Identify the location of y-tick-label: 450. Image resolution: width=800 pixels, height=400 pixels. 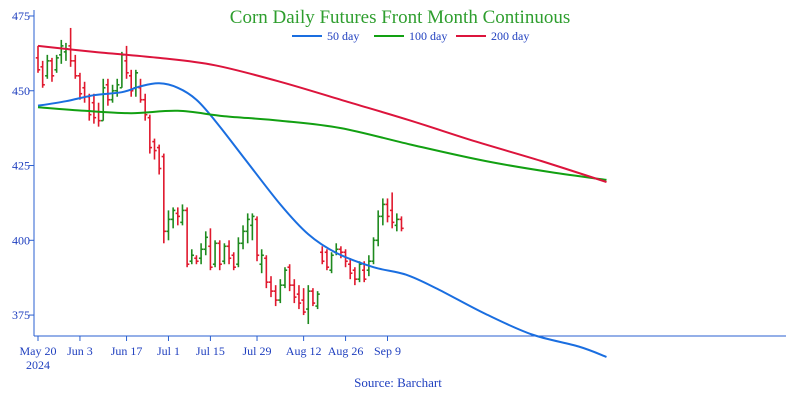
(21, 91).